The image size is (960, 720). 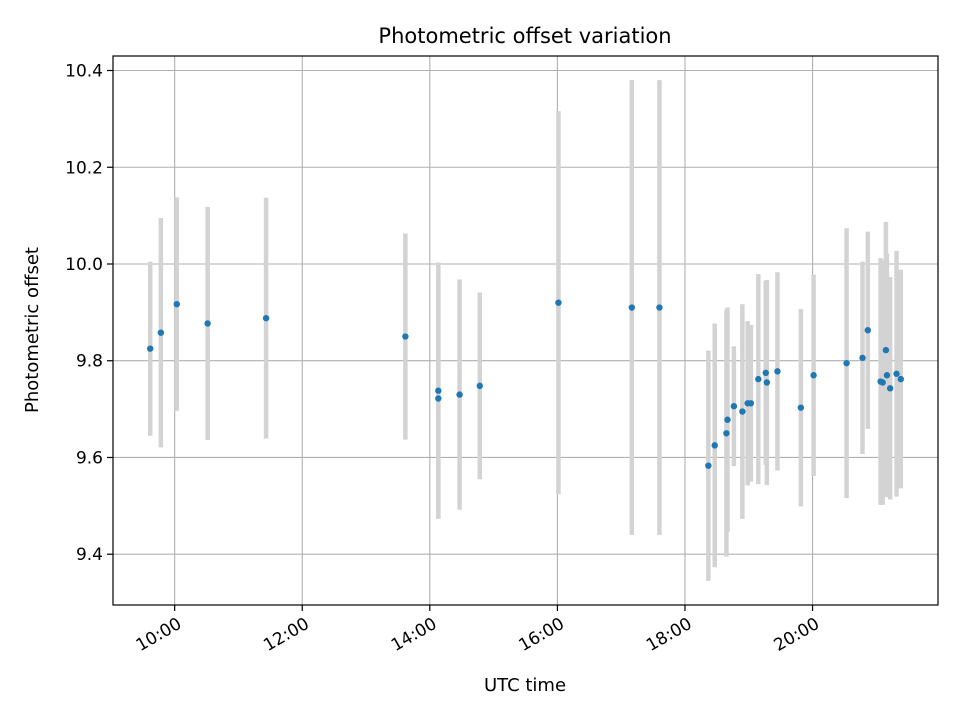 I want to click on chart-title: Photometric offset variation, so click(x=524, y=36).